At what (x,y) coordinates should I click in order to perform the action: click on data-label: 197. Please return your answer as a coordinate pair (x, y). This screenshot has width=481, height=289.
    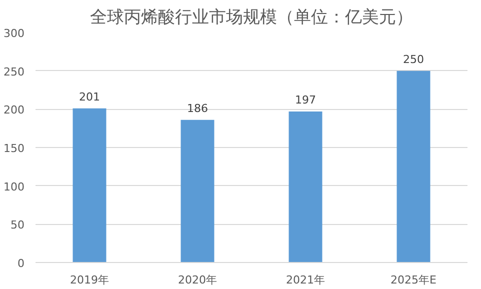
    Looking at the image, I should click on (305, 99).